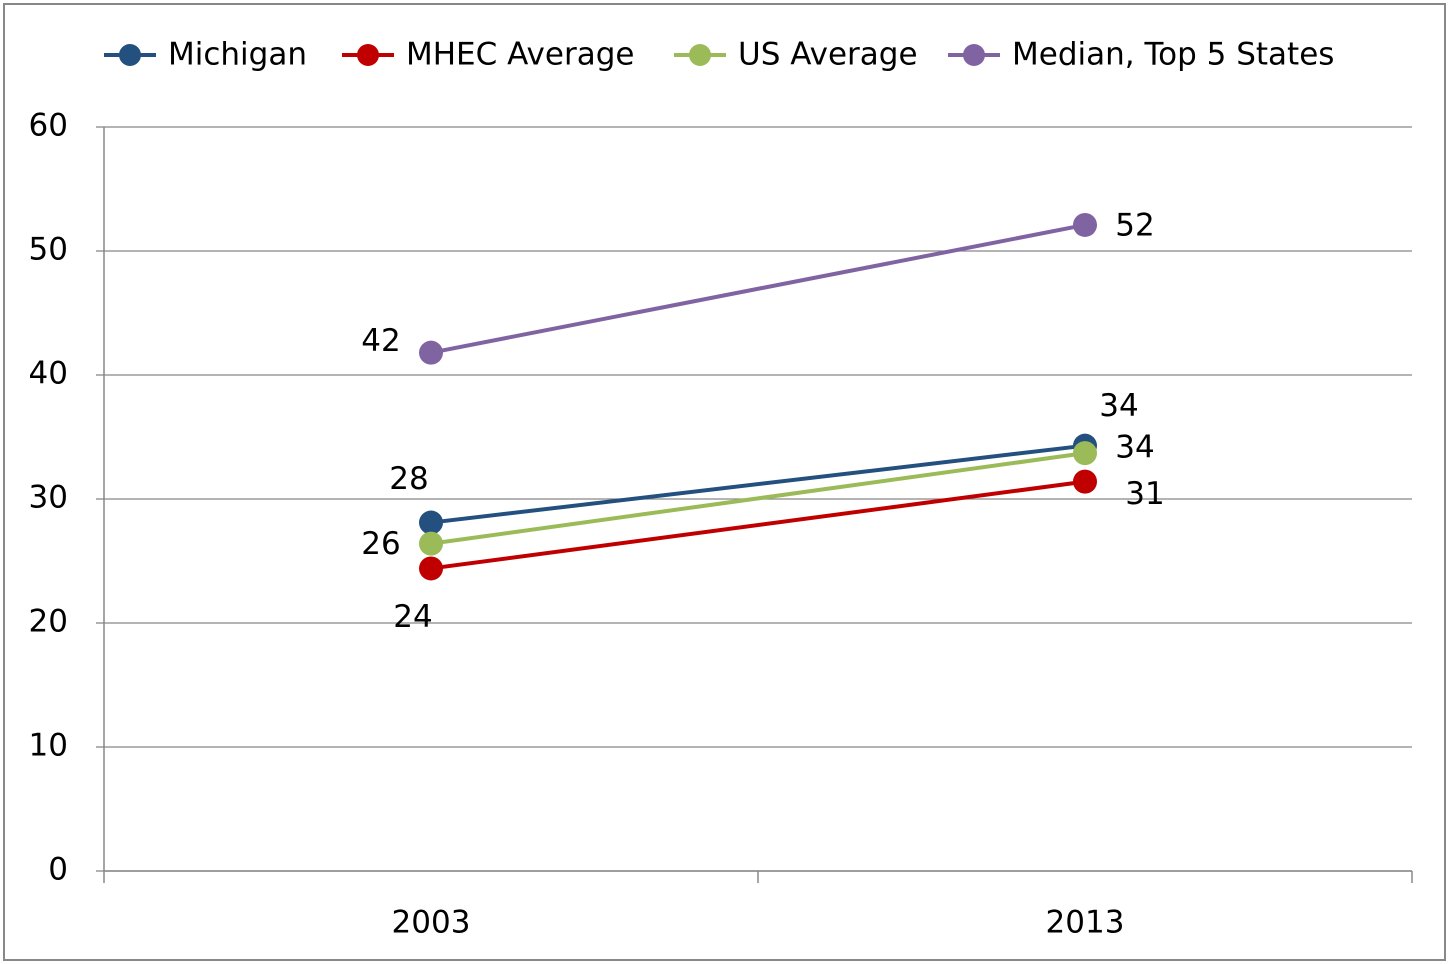 This screenshot has height=964, width=1449. Describe the element at coordinates (408, 479) in the screenshot. I see `data-label: 28` at that location.